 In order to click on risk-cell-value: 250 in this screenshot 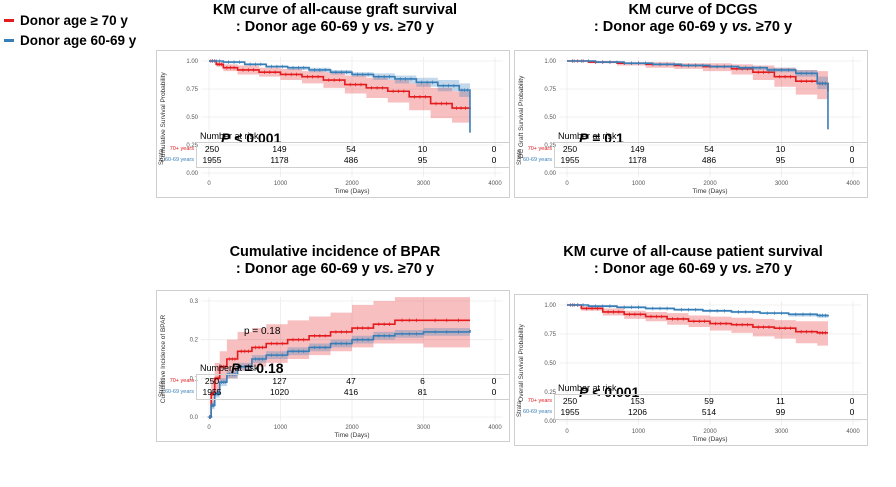, I will do `click(212, 381)`.